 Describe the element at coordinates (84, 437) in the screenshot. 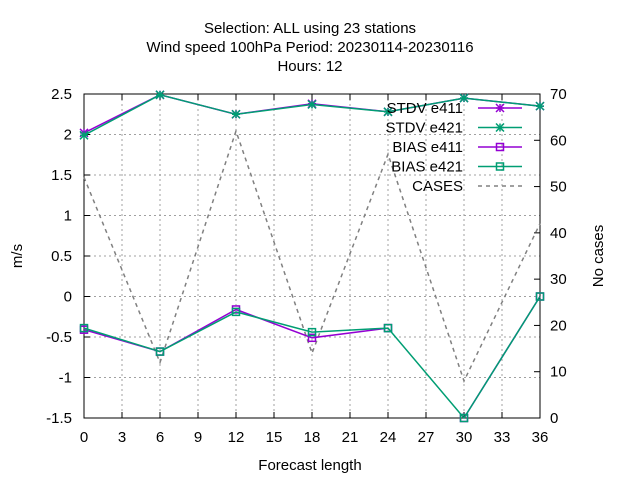

I see `x-tick-label: 0` at that location.